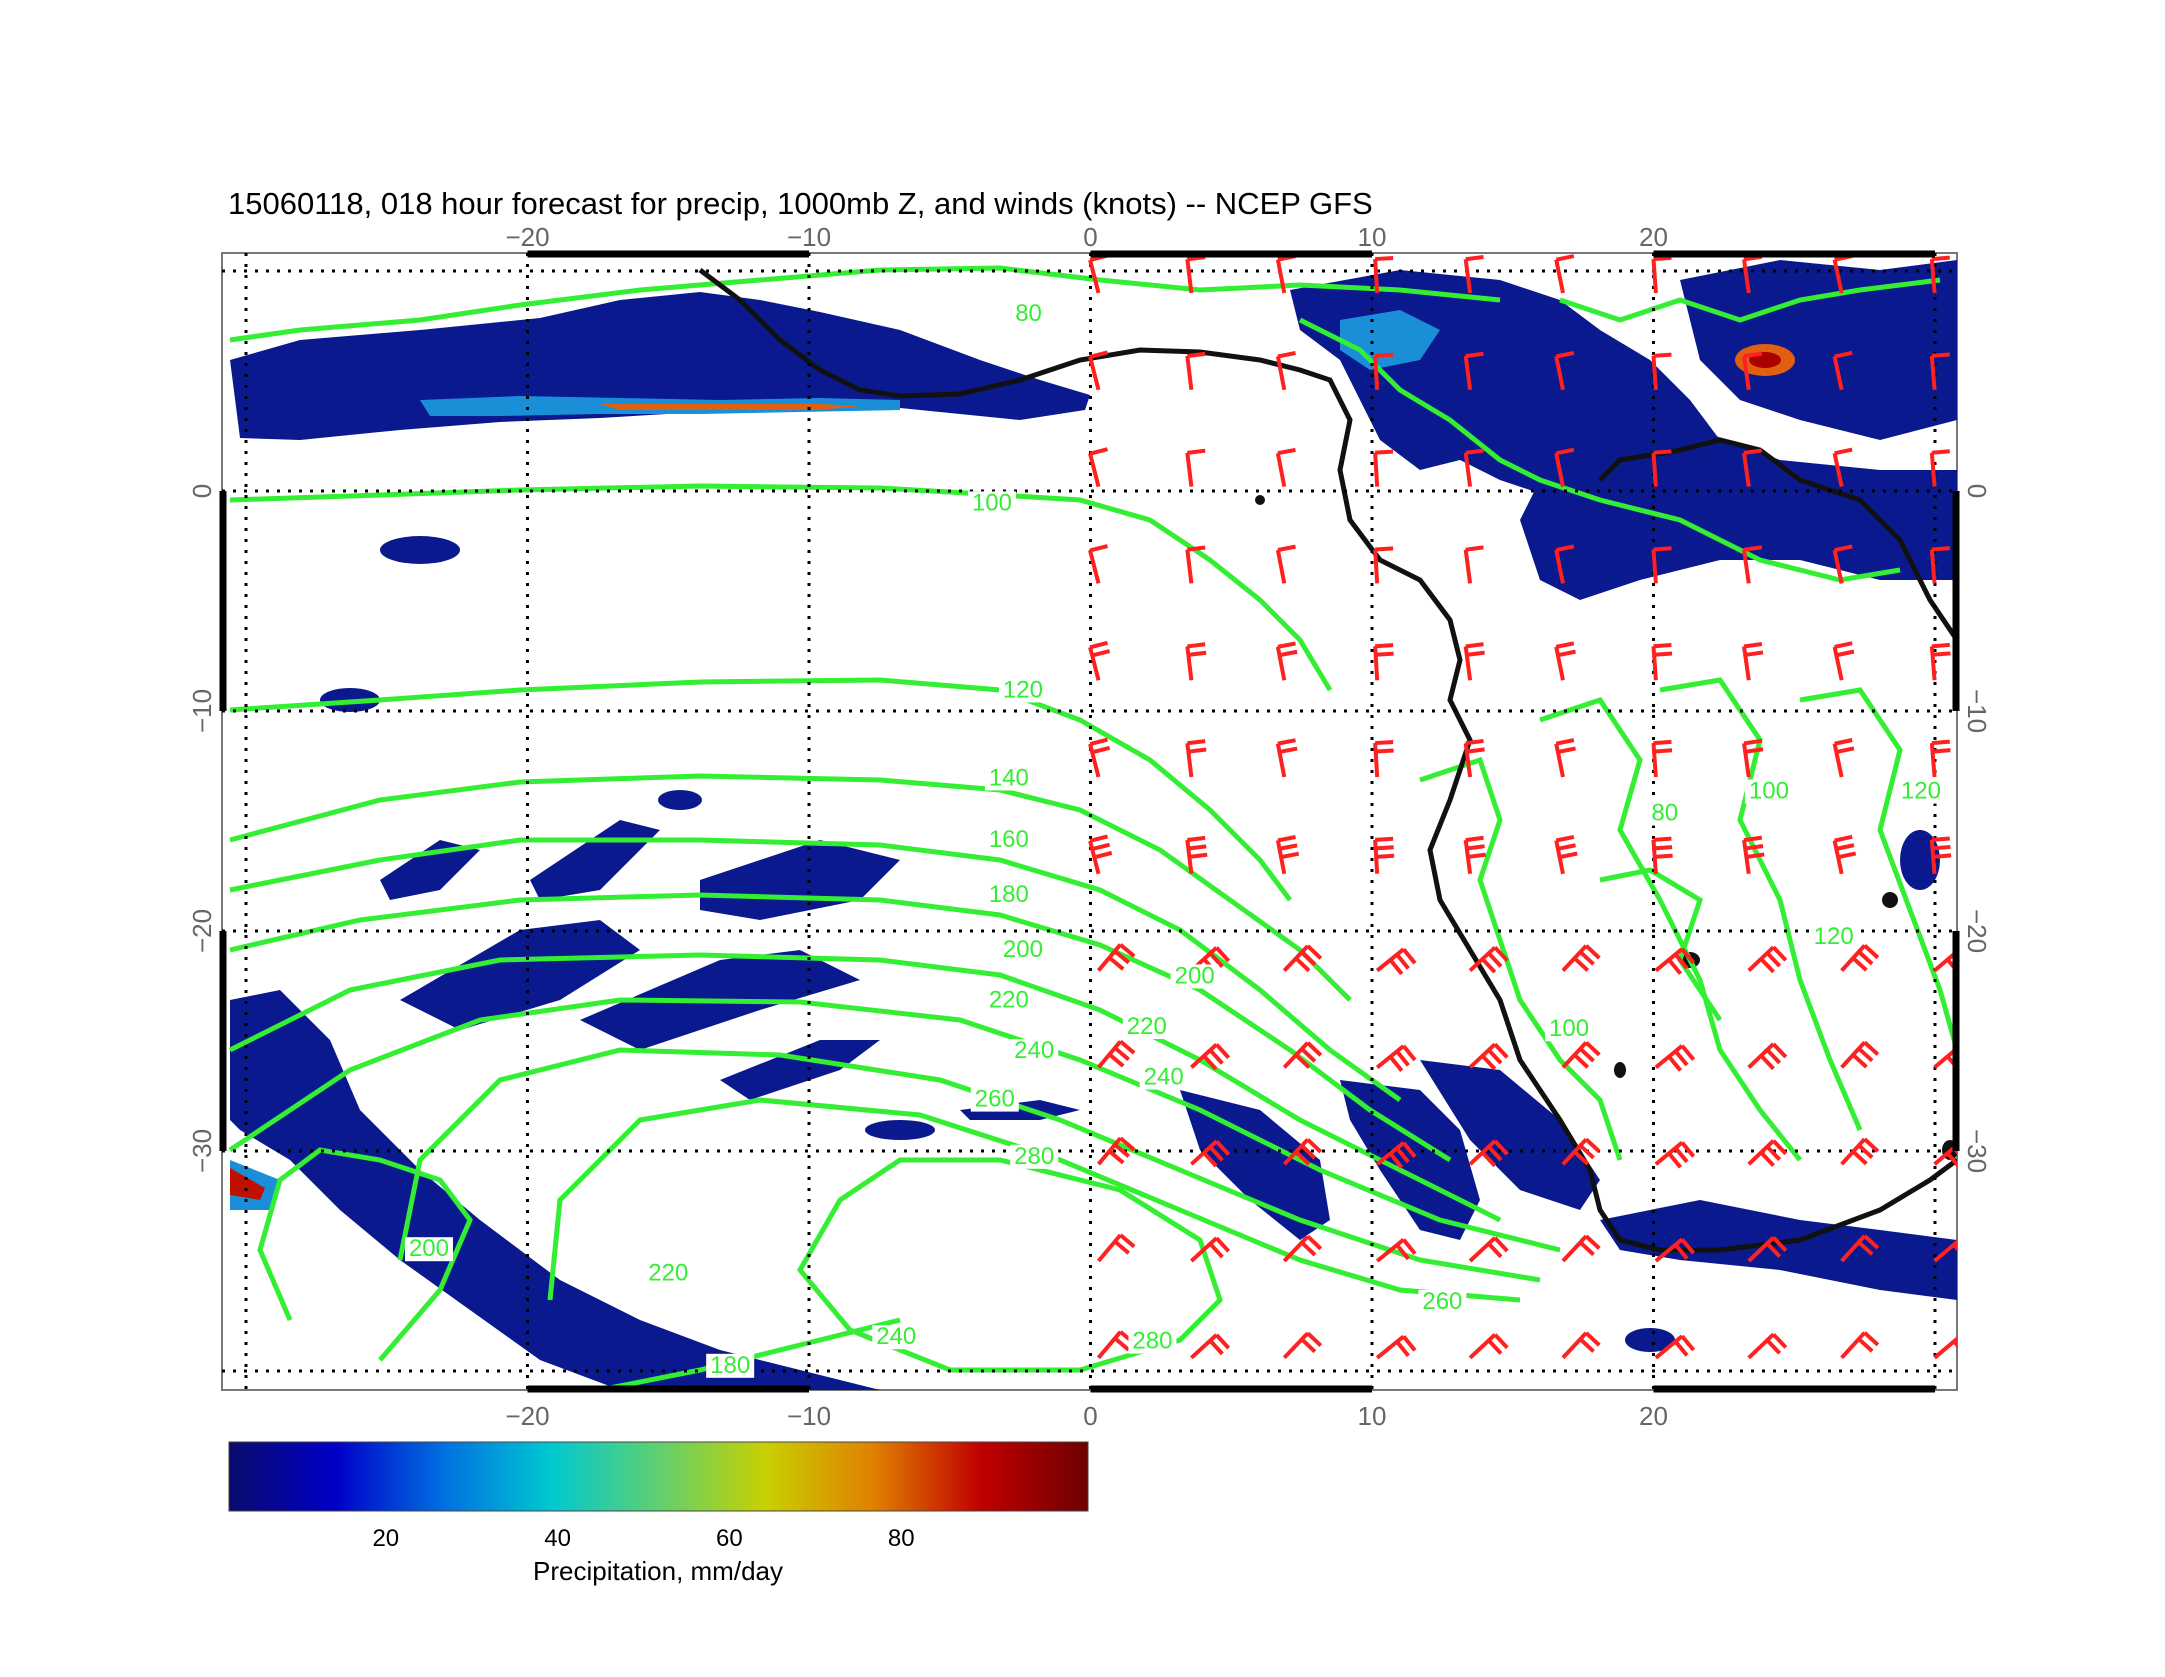  Describe the element at coordinates (202, 711) in the screenshot. I see `lat-tick-left-1: −10` at that location.